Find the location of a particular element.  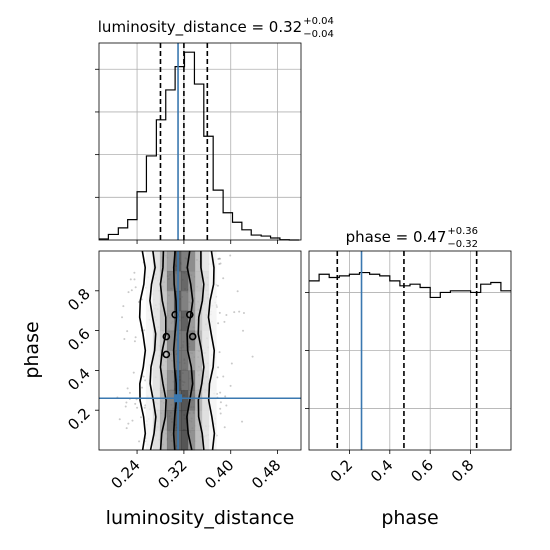

phase-x-tick-label-3: 0.8 is located at coordinates (463, 471).